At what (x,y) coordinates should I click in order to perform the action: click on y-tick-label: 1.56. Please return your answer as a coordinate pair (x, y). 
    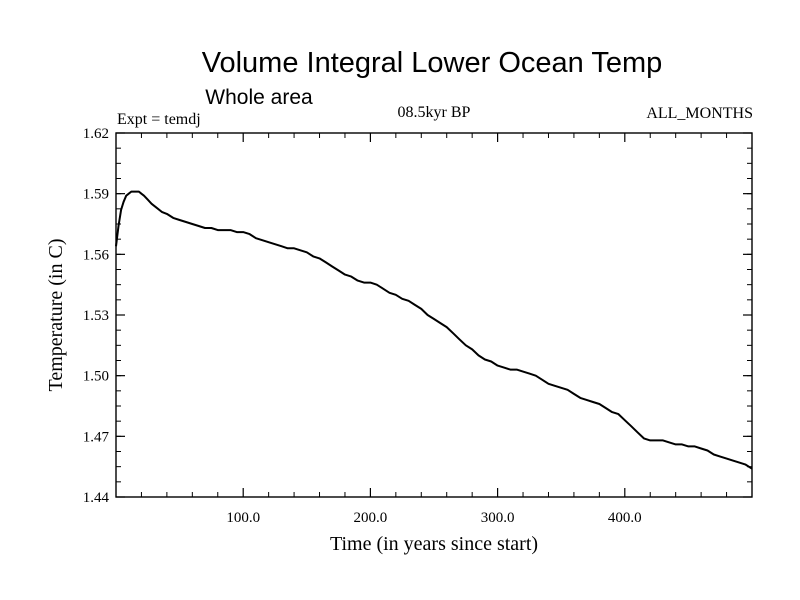
    Looking at the image, I should click on (96, 255).